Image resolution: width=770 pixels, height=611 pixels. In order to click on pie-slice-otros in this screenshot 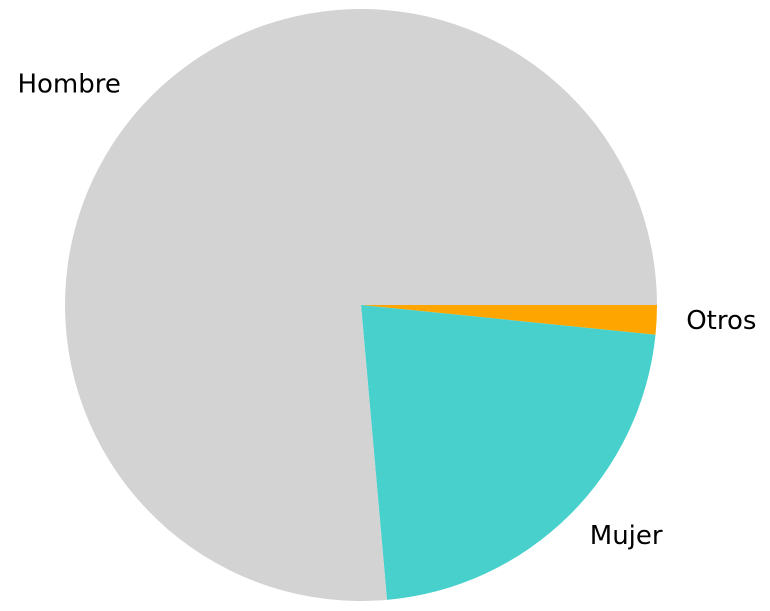, I will do `click(509, 320)`.